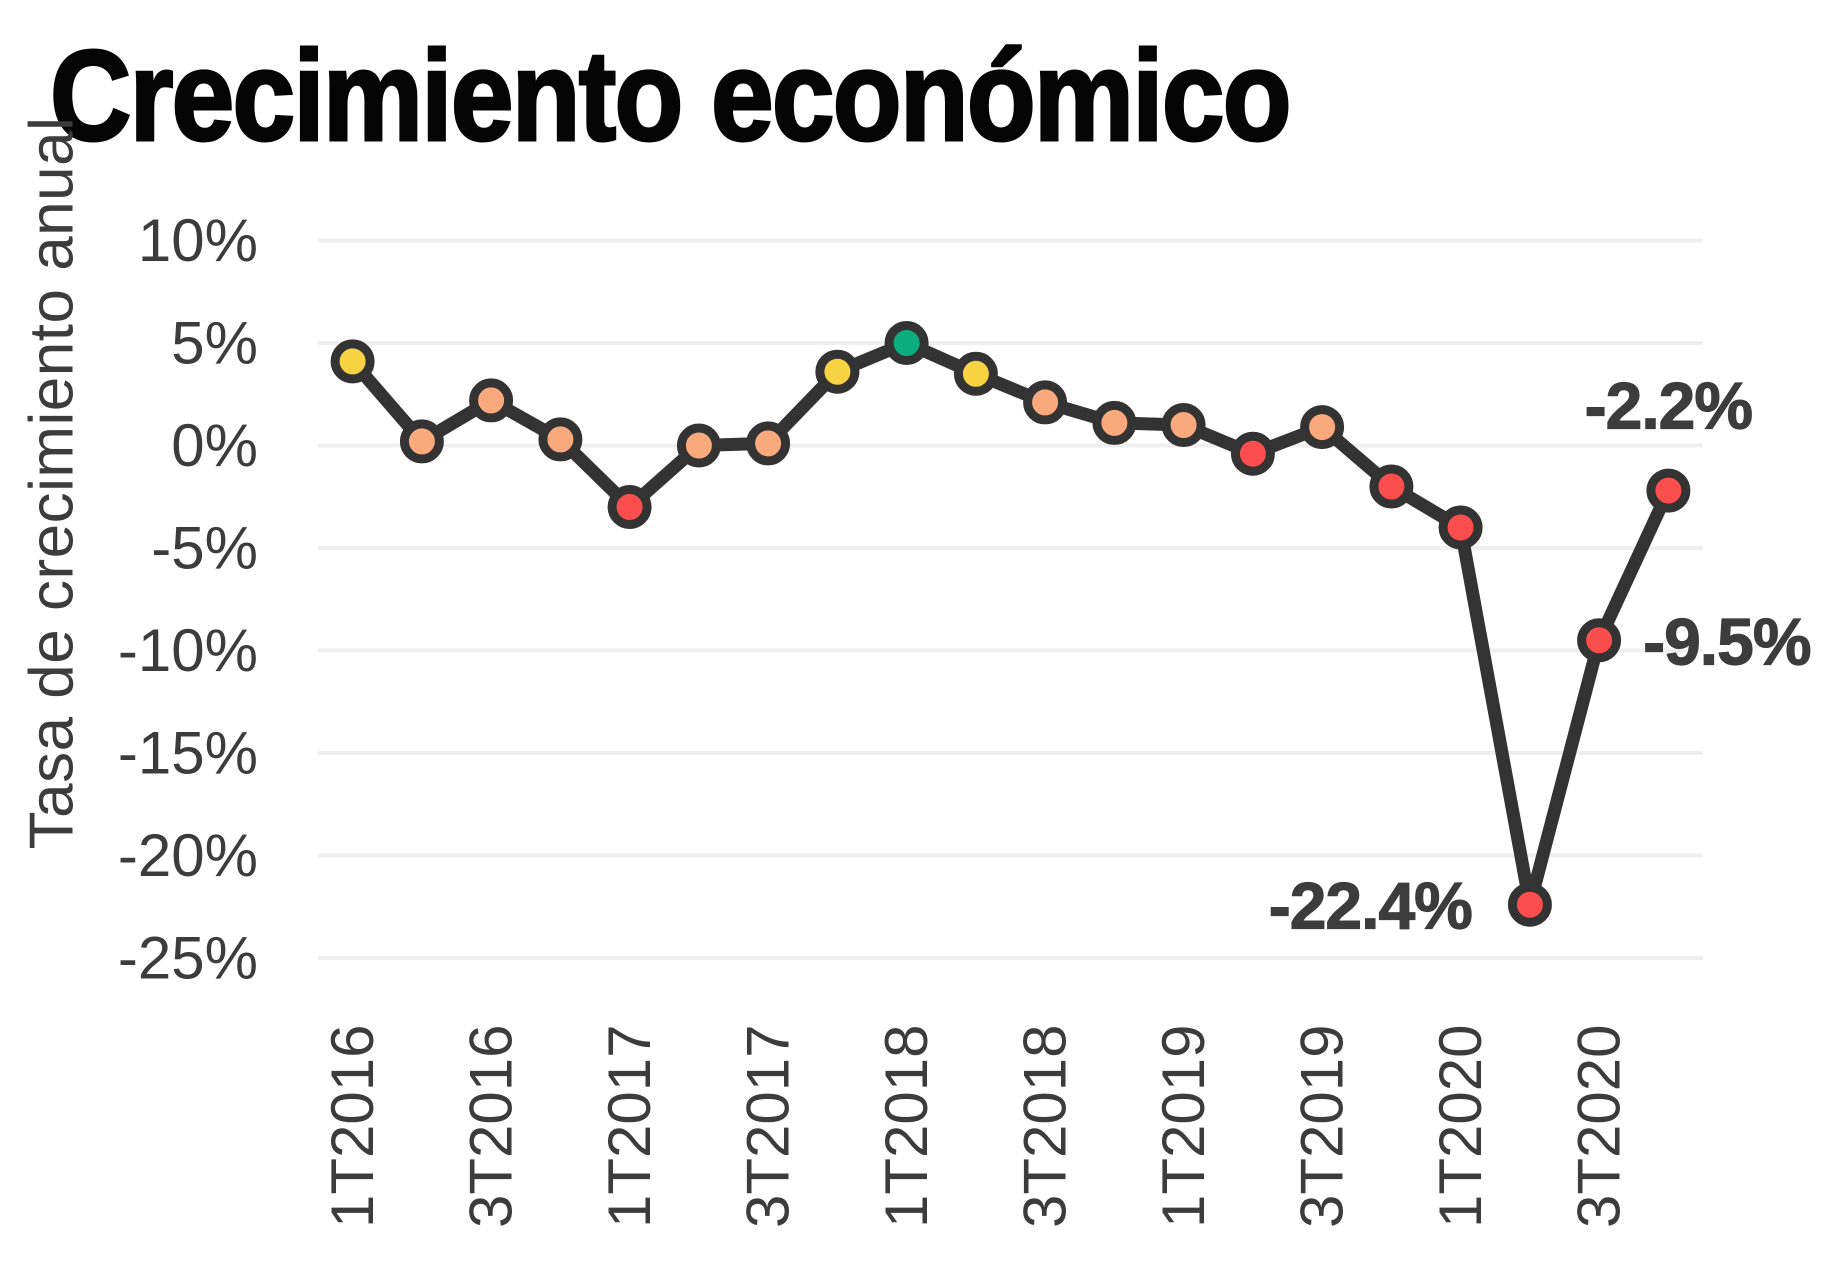 Image resolution: width=1832 pixels, height=1262 pixels. I want to click on y-tick-label: -20%, so click(188, 855).